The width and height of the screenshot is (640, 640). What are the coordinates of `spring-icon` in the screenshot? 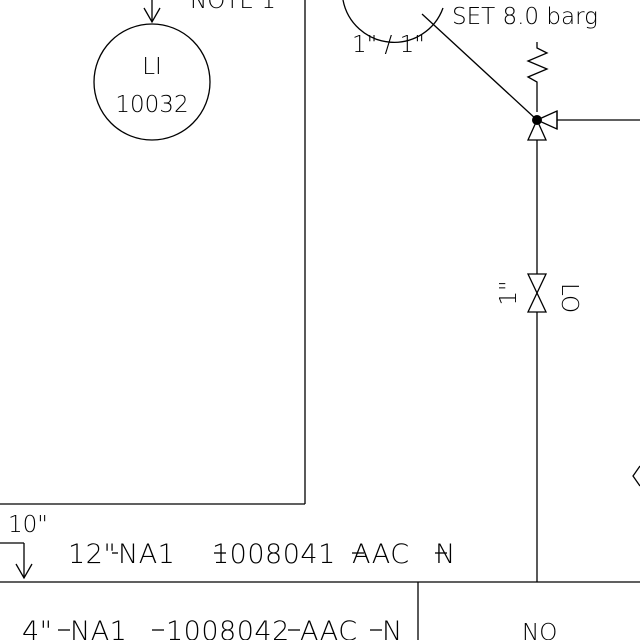 It's located at (537, 77).